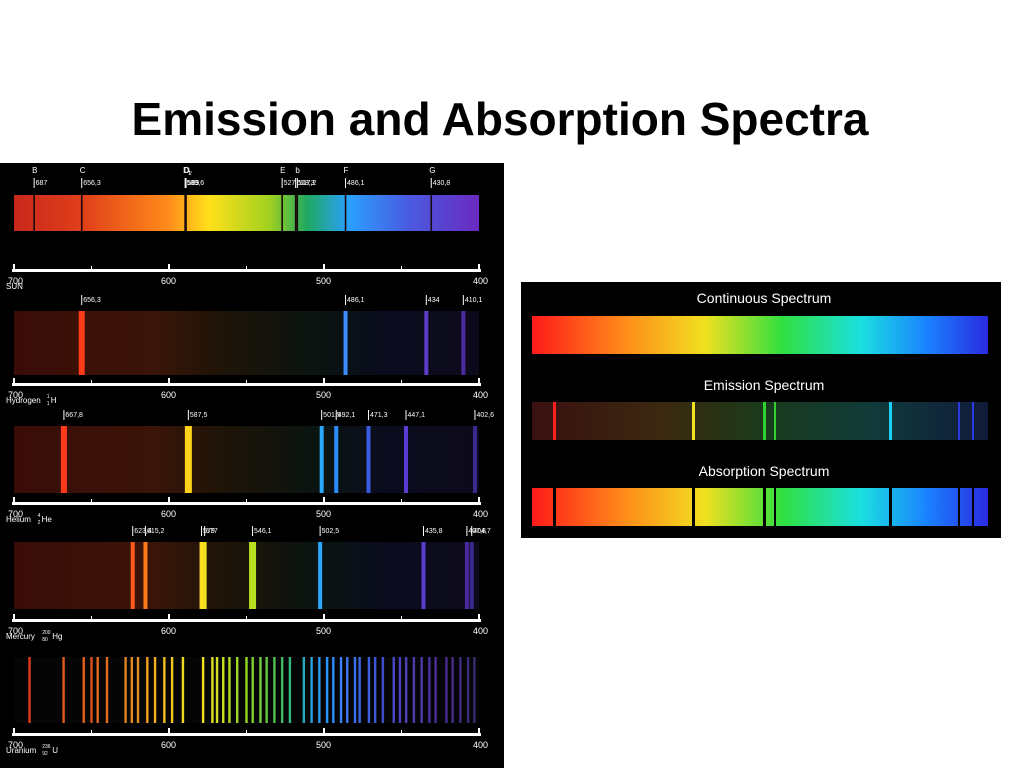 This screenshot has height=773, width=1024. What do you see at coordinates (434, 531) in the screenshot?
I see `line-wavelength-label: 435,8` at bounding box center [434, 531].